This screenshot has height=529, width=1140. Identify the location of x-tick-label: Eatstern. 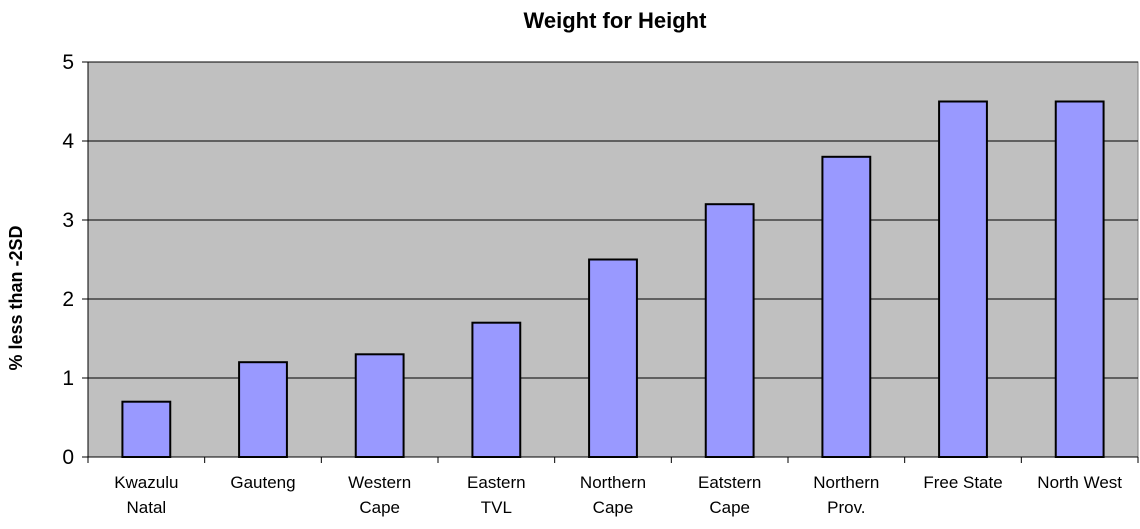
(729, 482).